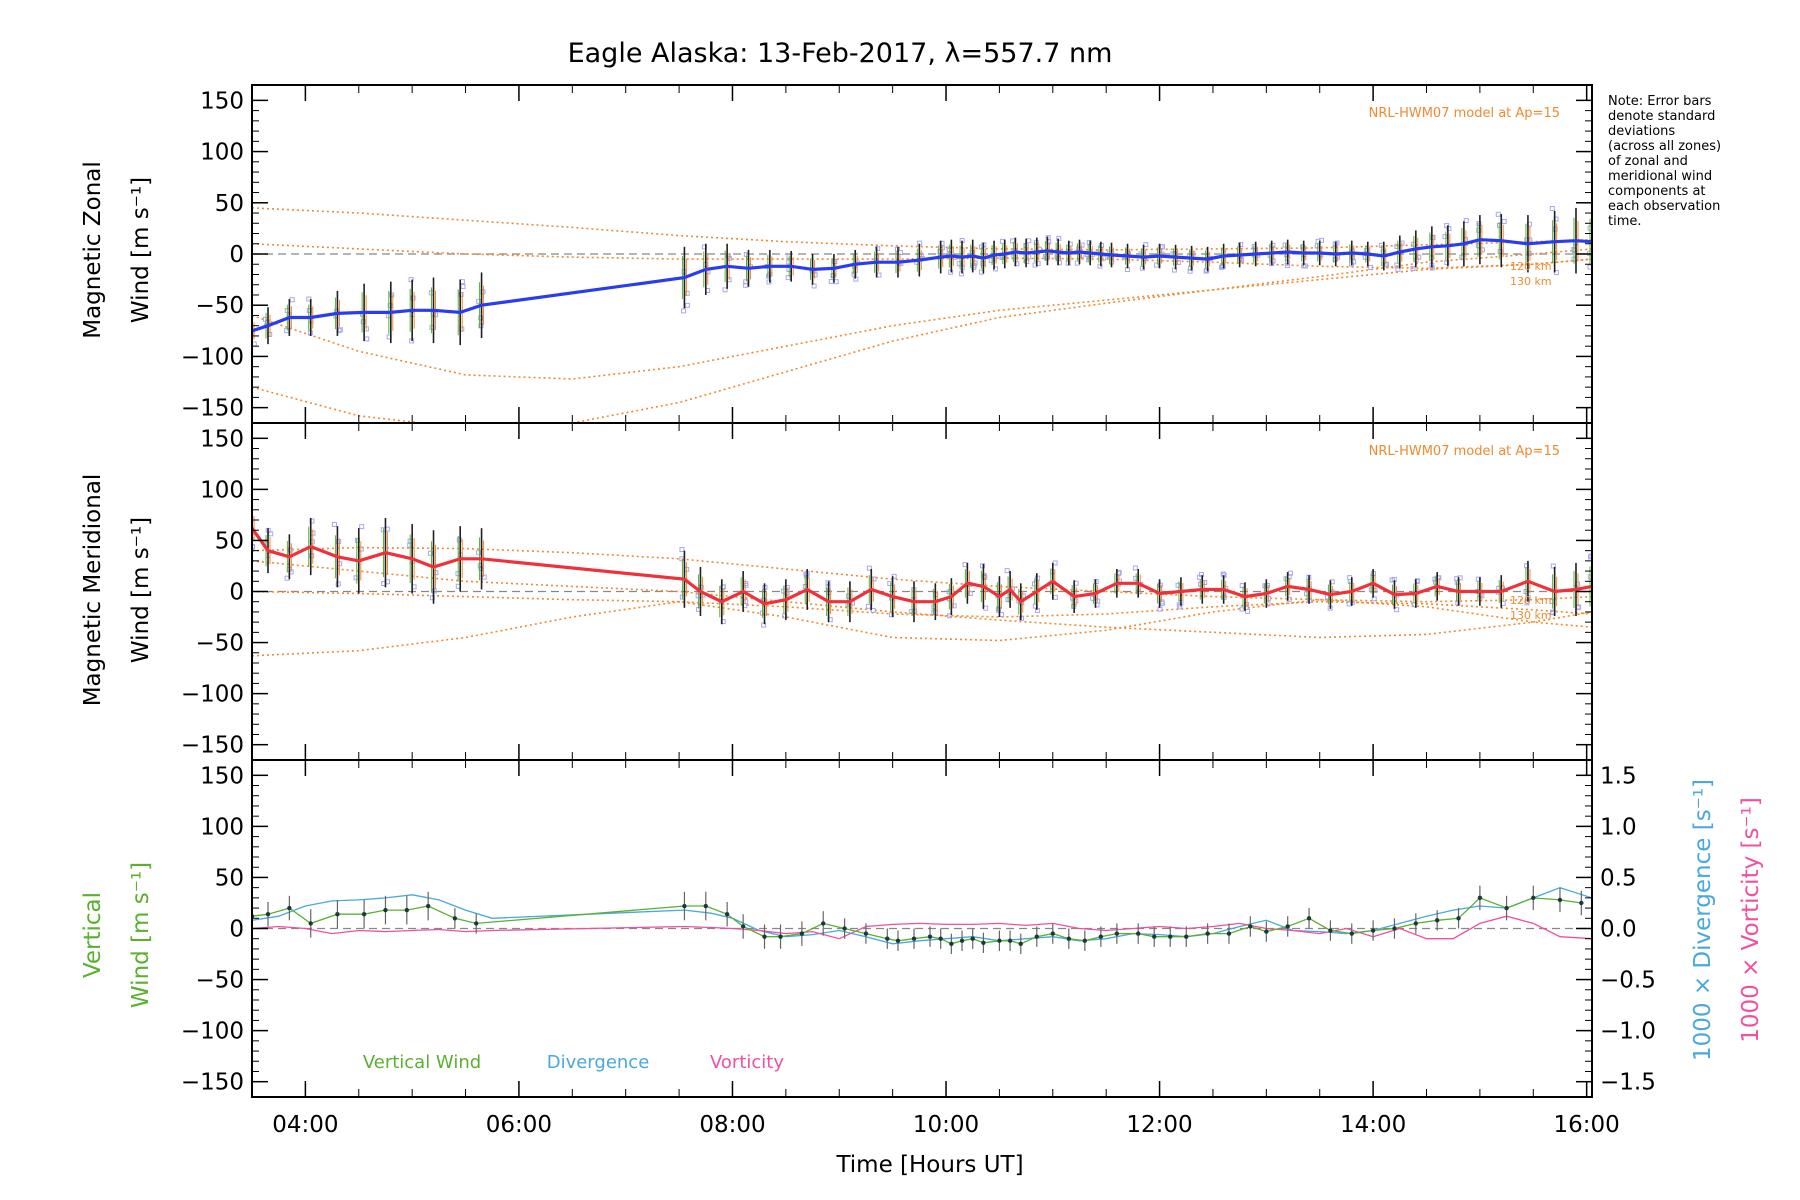 The image size is (1800, 1200). I want to click on note-line: meridional wind, so click(1660, 176).